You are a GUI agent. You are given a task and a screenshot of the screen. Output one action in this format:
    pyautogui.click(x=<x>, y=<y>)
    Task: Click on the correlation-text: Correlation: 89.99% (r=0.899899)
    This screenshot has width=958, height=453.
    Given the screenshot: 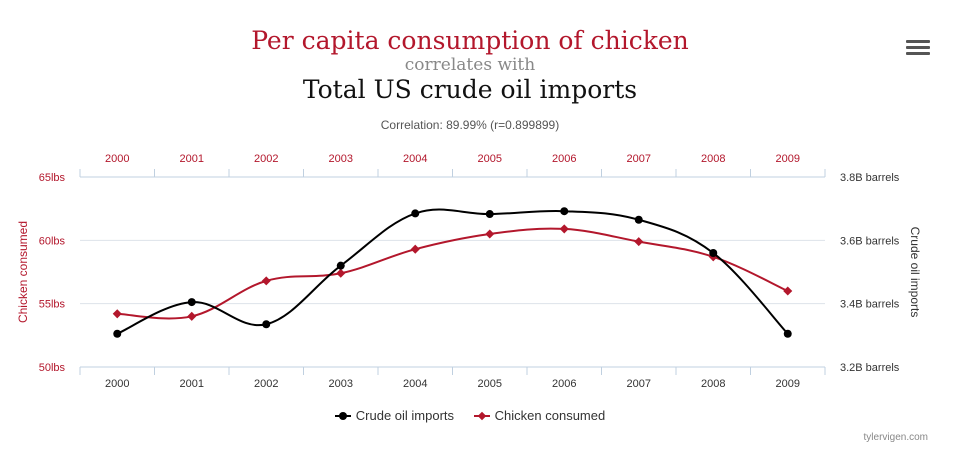 What is the action you would take?
    pyautogui.click(x=470, y=125)
    